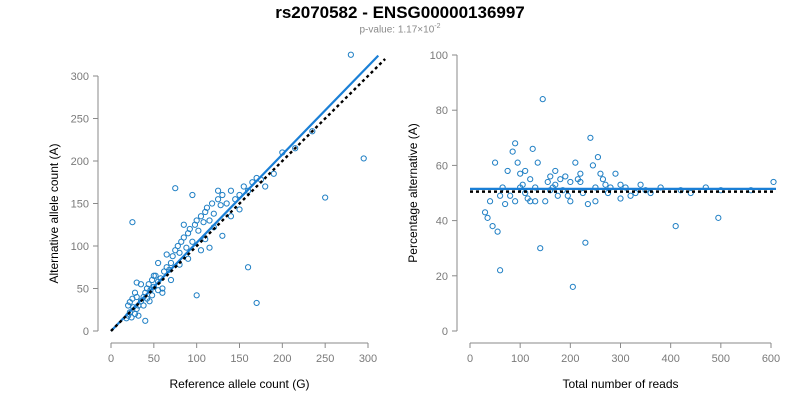  What do you see at coordinates (413, 192) in the screenshot?
I see `plot-2-y-axis-title: Percentage alternative (A)` at bounding box center [413, 192].